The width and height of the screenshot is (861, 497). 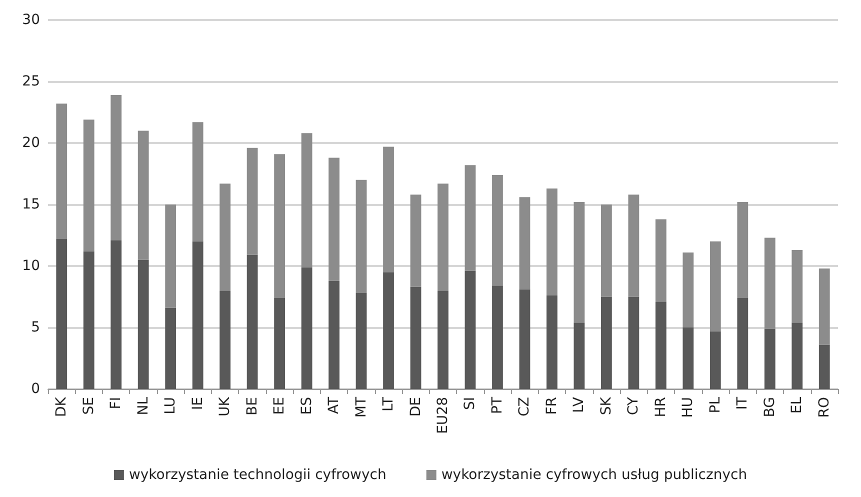 I want to click on x-tick-label: DE, so click(x=416, y=407).